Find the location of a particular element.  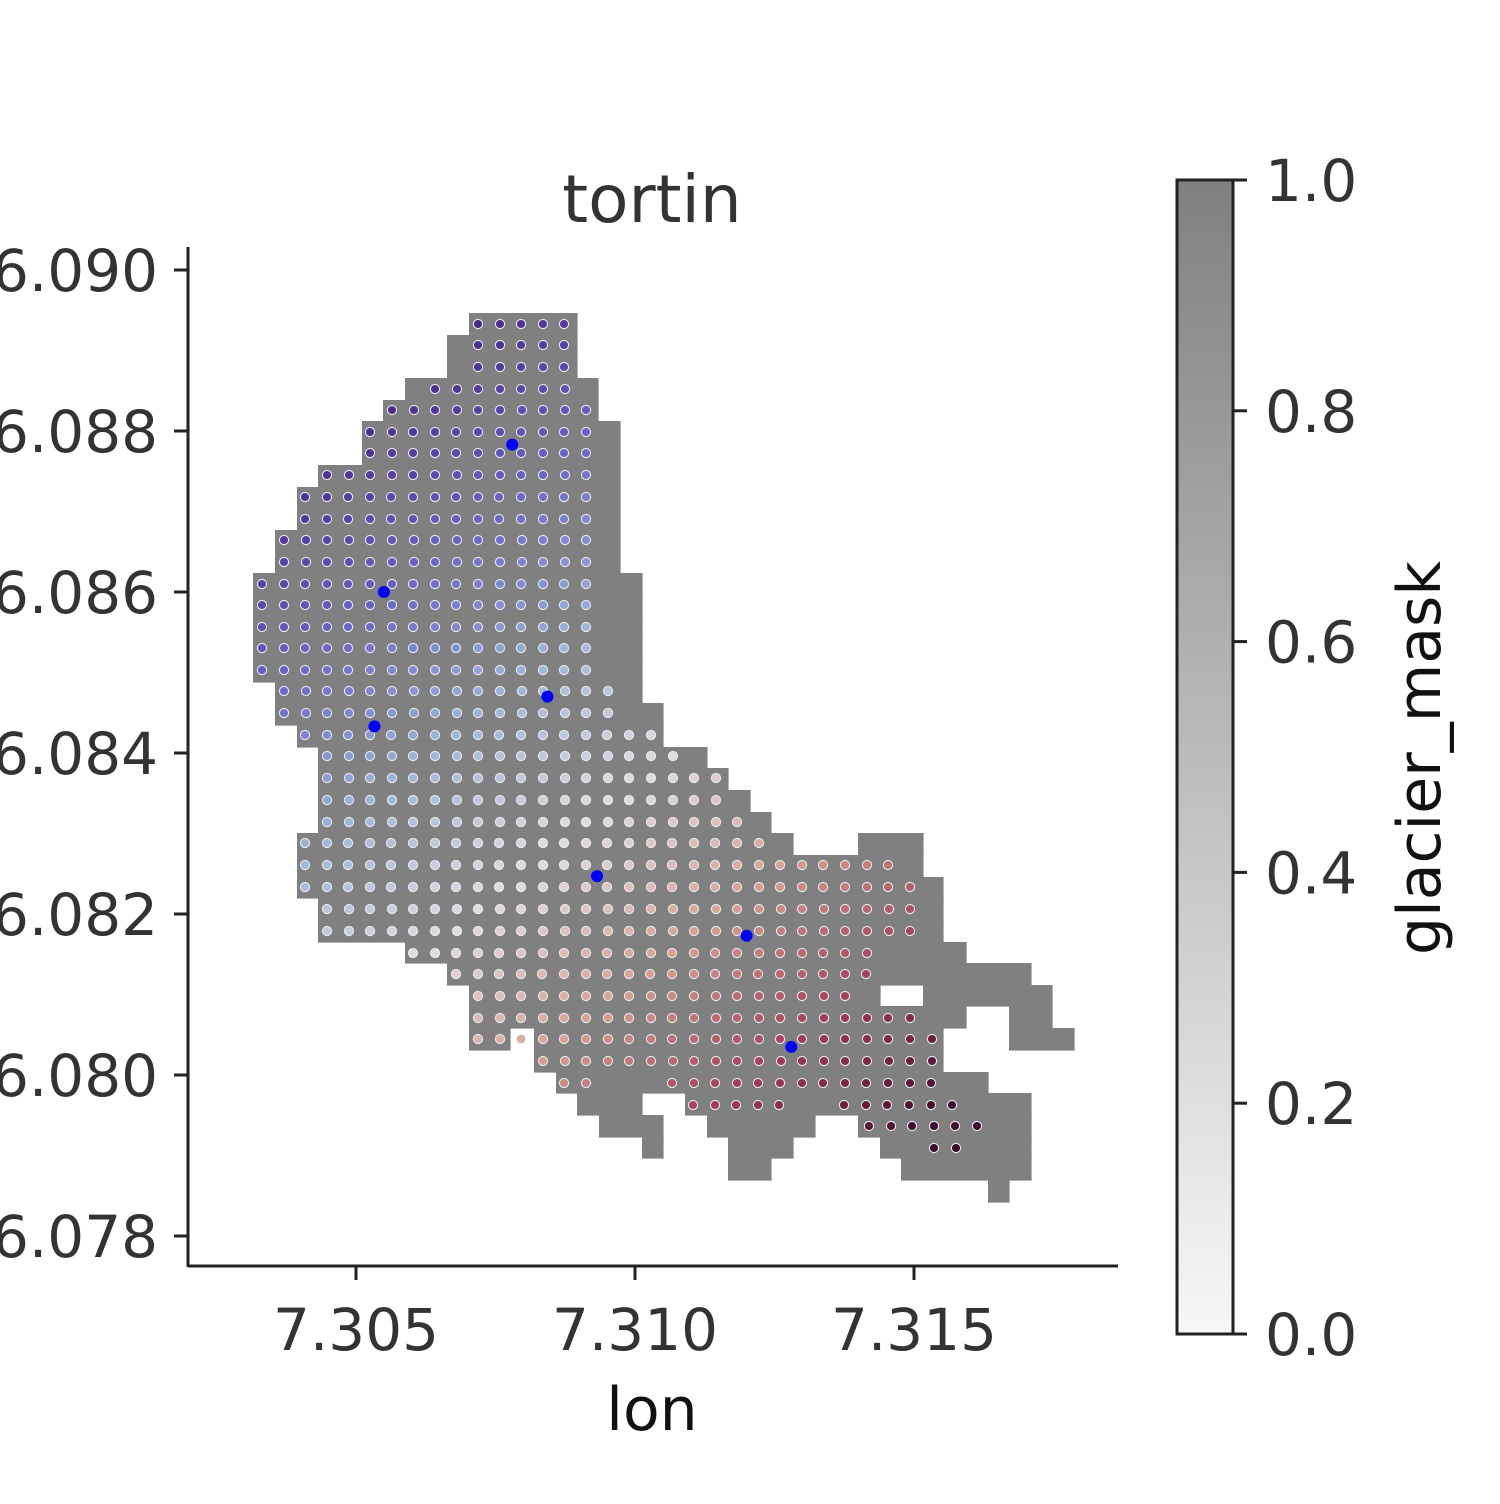

colorbar-tick-label: 0.8 is located at coordinates (1311, 412).